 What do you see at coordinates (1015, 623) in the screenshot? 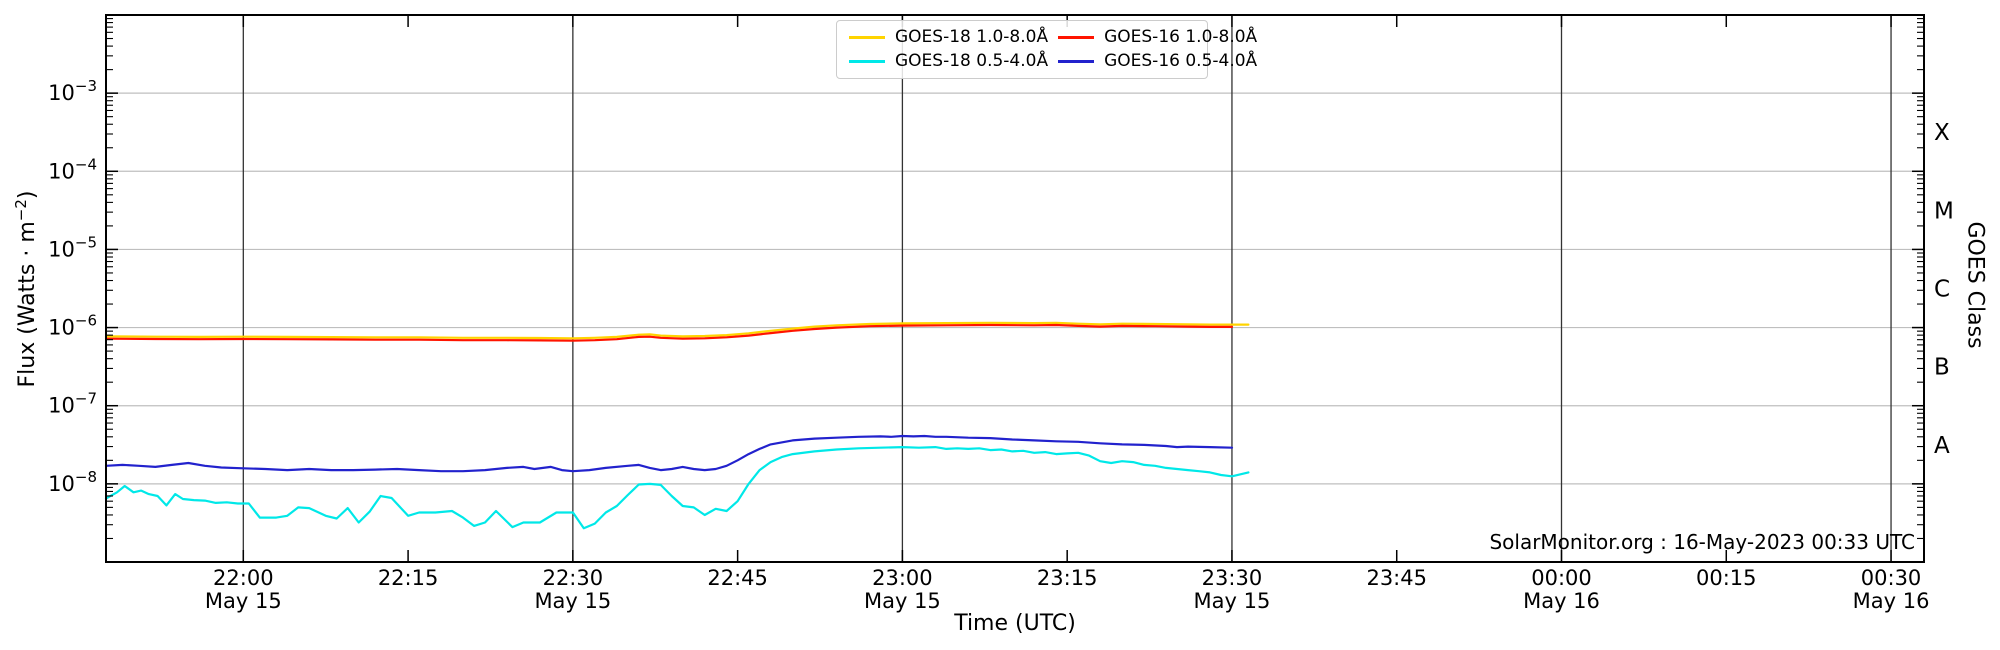
I see `x-axis-title: Time (UTC)` at bounding box center [1015, 623].